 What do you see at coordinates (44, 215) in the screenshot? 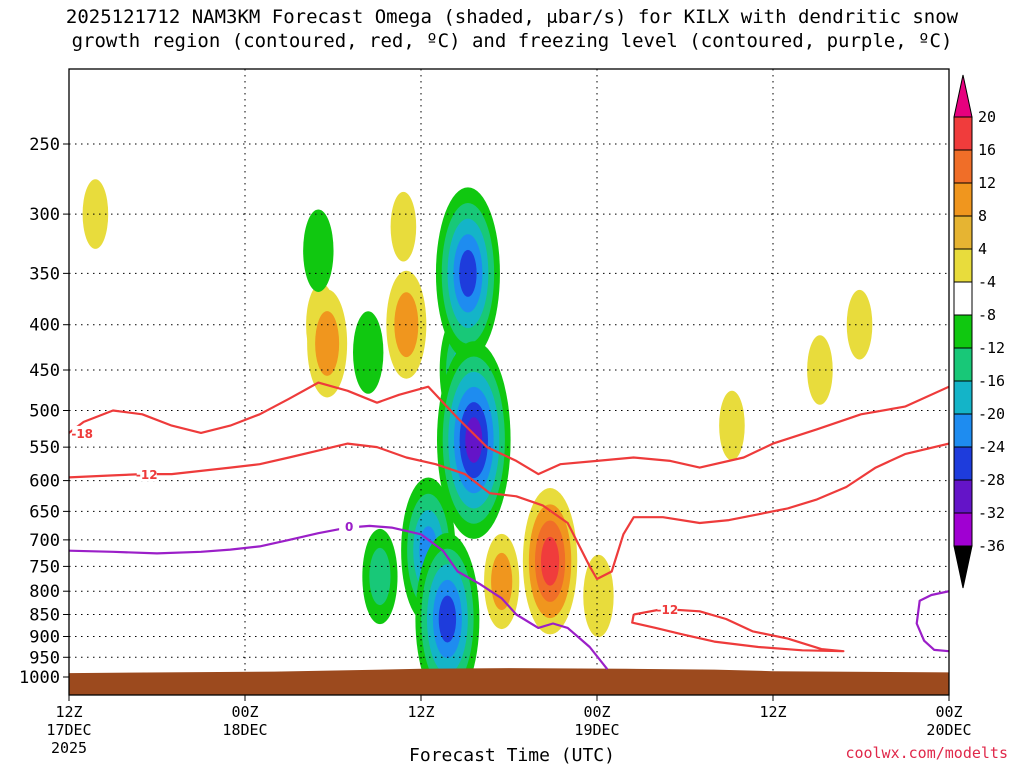
I see `y-tick-label-300: 300` at bounding box center [44, 215].